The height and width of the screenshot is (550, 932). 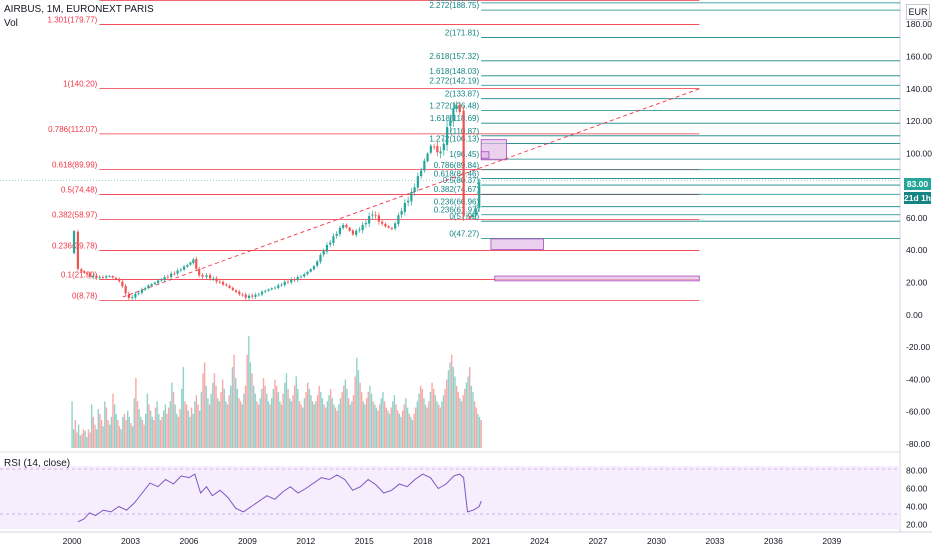 What do you see at coordinates (73, 0) in the screenshot?
I see `fib-retracement-label: 1.414(194.62)` at bounding box center [73, 0].